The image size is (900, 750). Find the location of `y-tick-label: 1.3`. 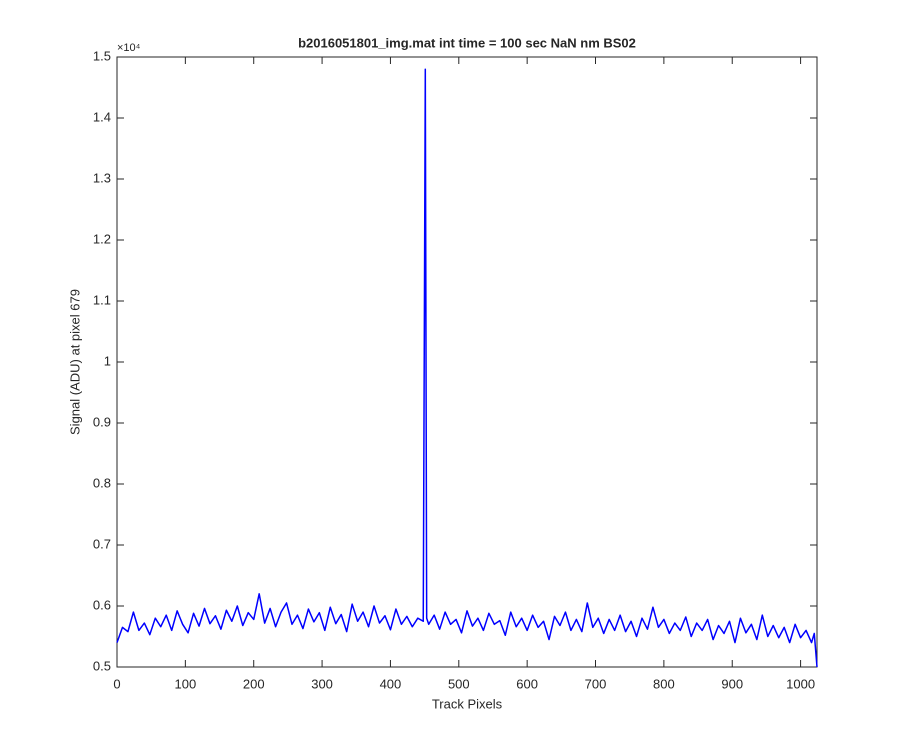

y-tick-label: 1.3 is located at coordinates (102, 177).